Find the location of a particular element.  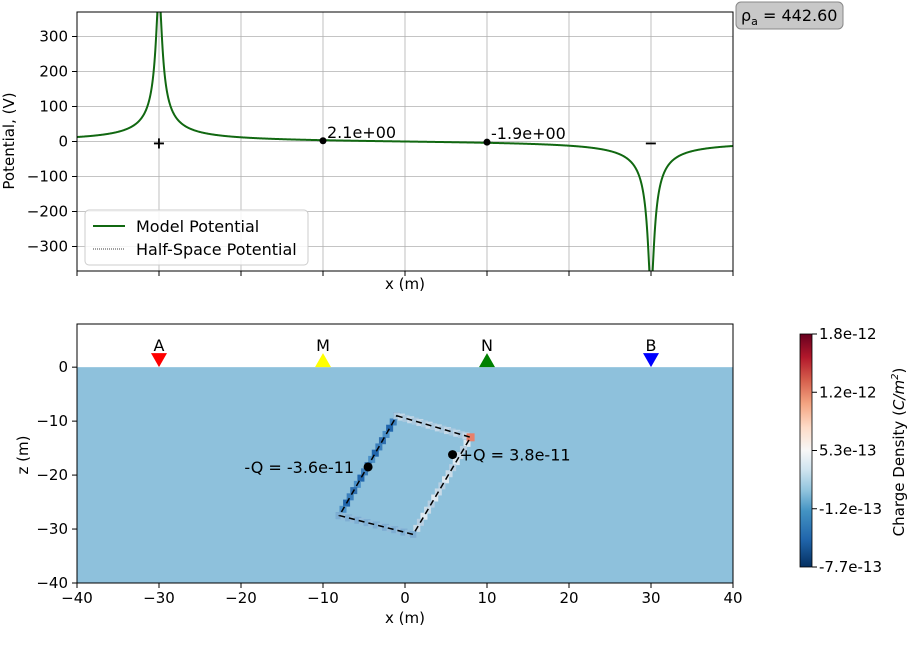

colorbar-tick-label: 5.3e-13 is located at coordinates (848, 451).